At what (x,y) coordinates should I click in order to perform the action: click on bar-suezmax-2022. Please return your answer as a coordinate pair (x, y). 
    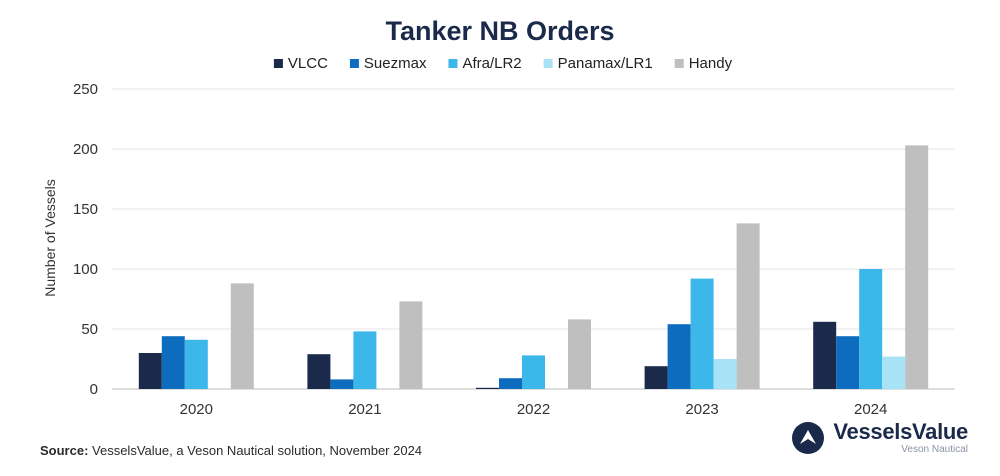
    Looking at the image, I should click on (510, 383).